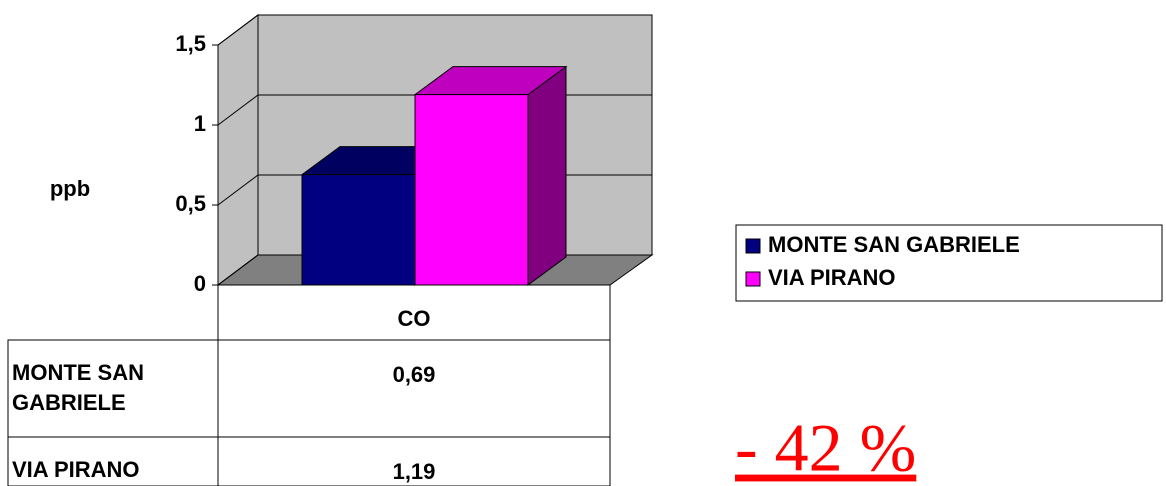 This screenshot has width=1166, height=486. I want to click on table-value: 1,19, so click(414, 471).